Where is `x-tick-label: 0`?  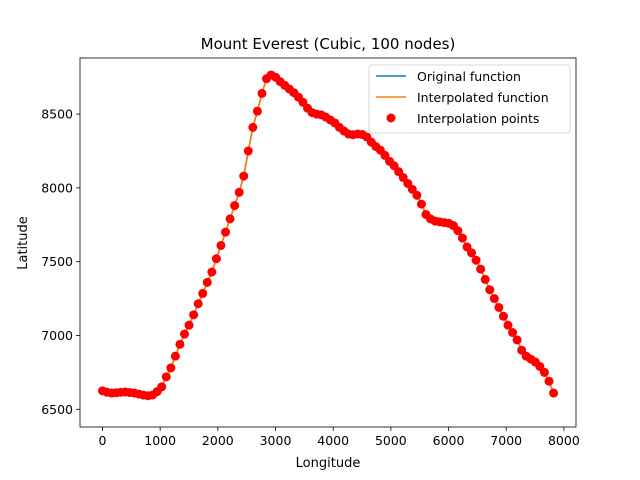 x-tick-label: 0 is located at coordinates (103, 440).